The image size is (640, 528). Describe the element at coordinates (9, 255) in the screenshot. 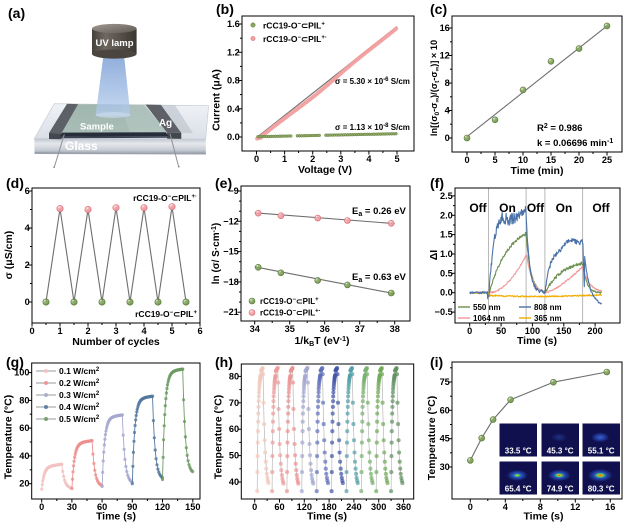

I see `svg-text: σ (μS/cm)` at that location.